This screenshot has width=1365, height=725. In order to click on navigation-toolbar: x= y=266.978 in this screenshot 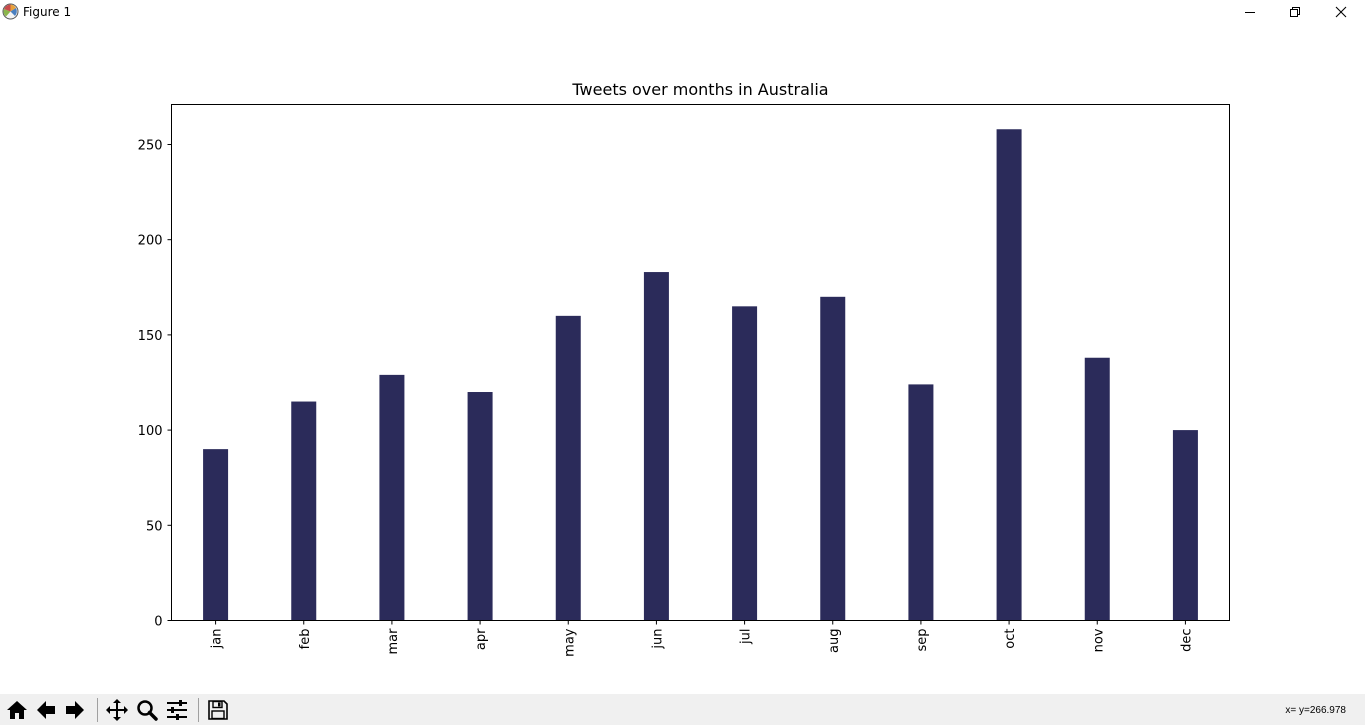, I will do `click(682, 709)`.